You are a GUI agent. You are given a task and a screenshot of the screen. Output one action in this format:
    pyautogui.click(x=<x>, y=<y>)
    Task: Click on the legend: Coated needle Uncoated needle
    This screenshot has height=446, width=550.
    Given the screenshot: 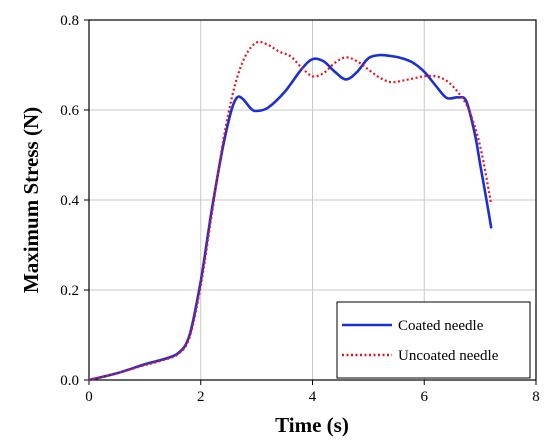 What is the action you would take?
    pyautogui.click(x=433, y=340)
    